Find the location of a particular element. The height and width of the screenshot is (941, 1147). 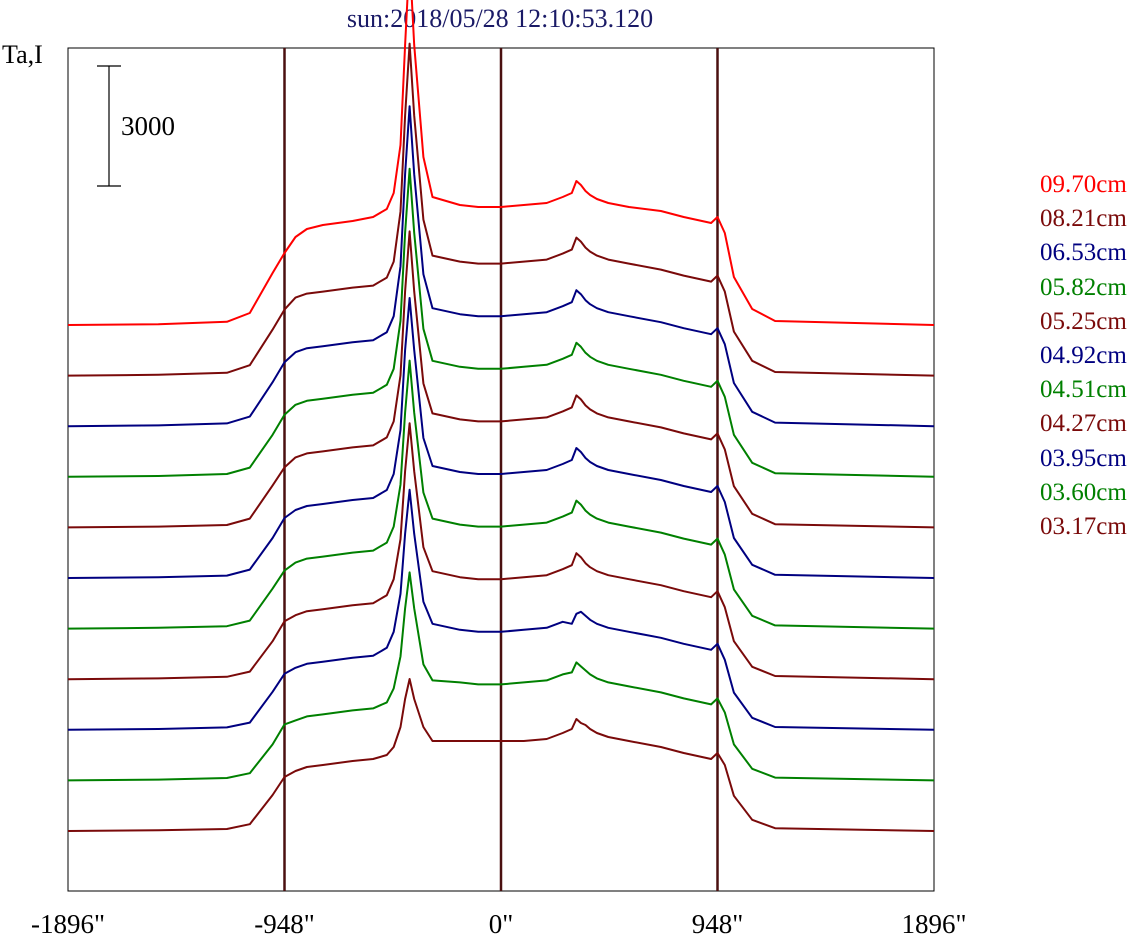

legend-item: 05.82cm is located at coordinates (1083, 287).